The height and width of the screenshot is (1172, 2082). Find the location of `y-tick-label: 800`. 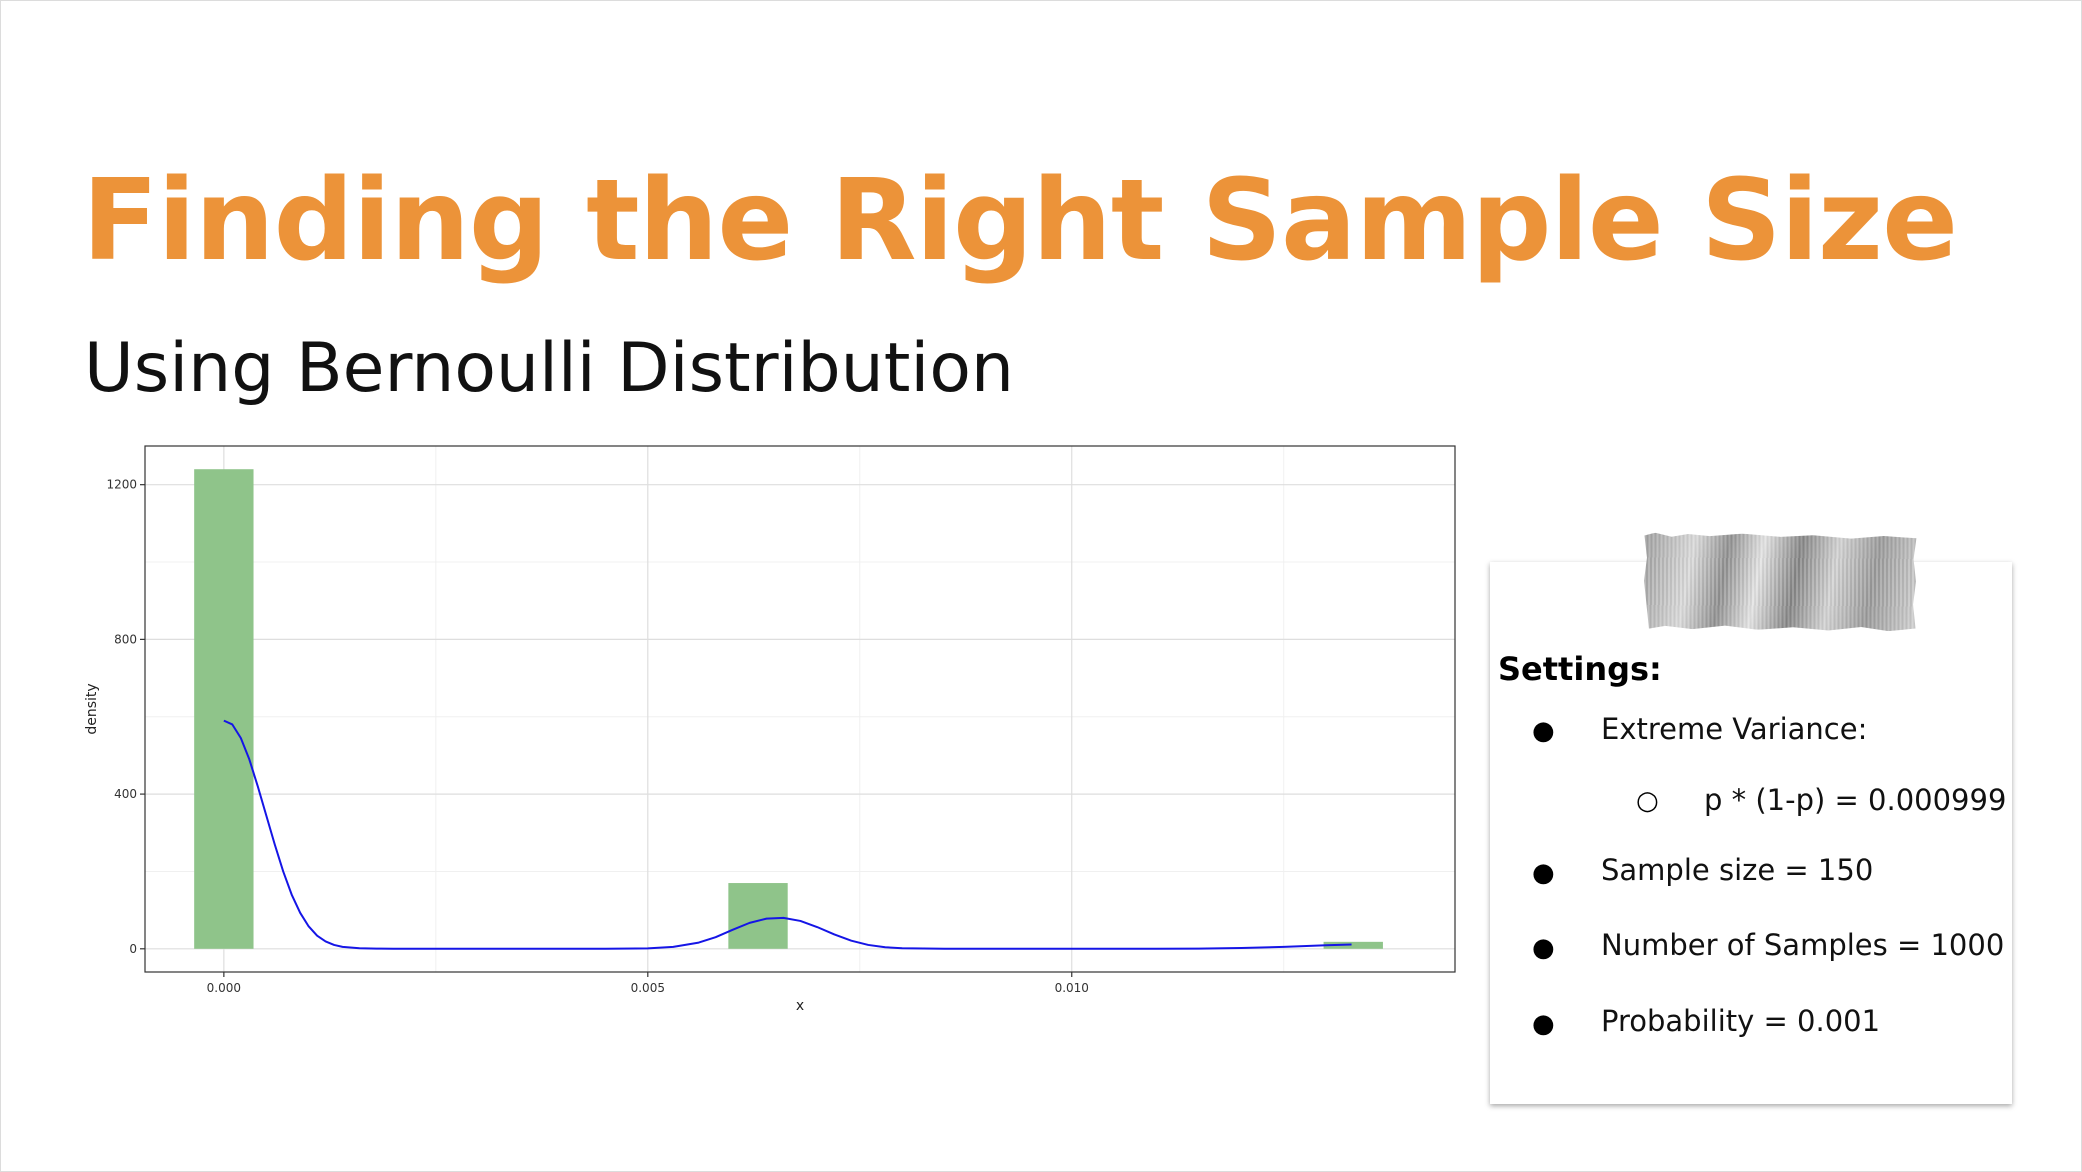

y-tick-label: 800 is located at coordinates (125, 639).